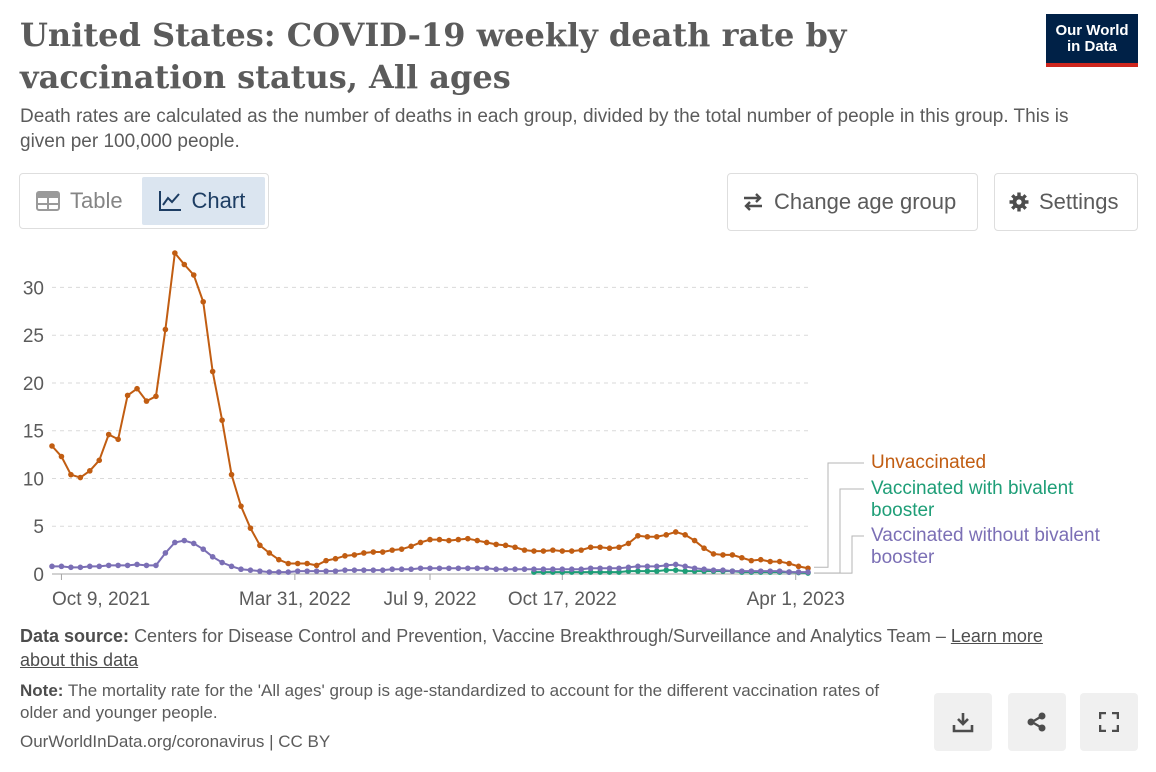 This screenshot has height=772, width=1156. I want to click on change-age-group-button: Change age group, so click(852, 202).